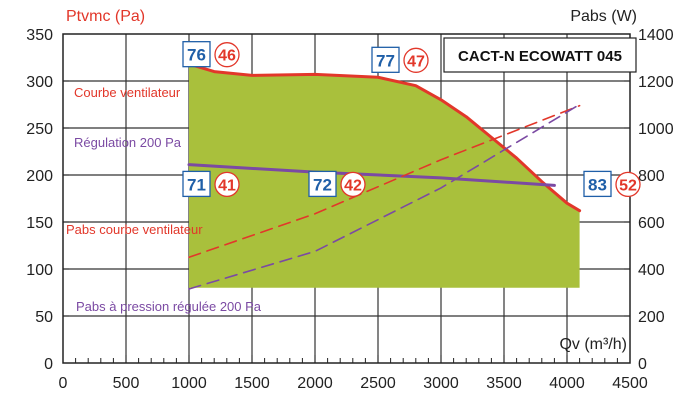  Describe the element at coordinates (567, 383) in the screenshot. I see `x-tick-label: 4000` at that location.